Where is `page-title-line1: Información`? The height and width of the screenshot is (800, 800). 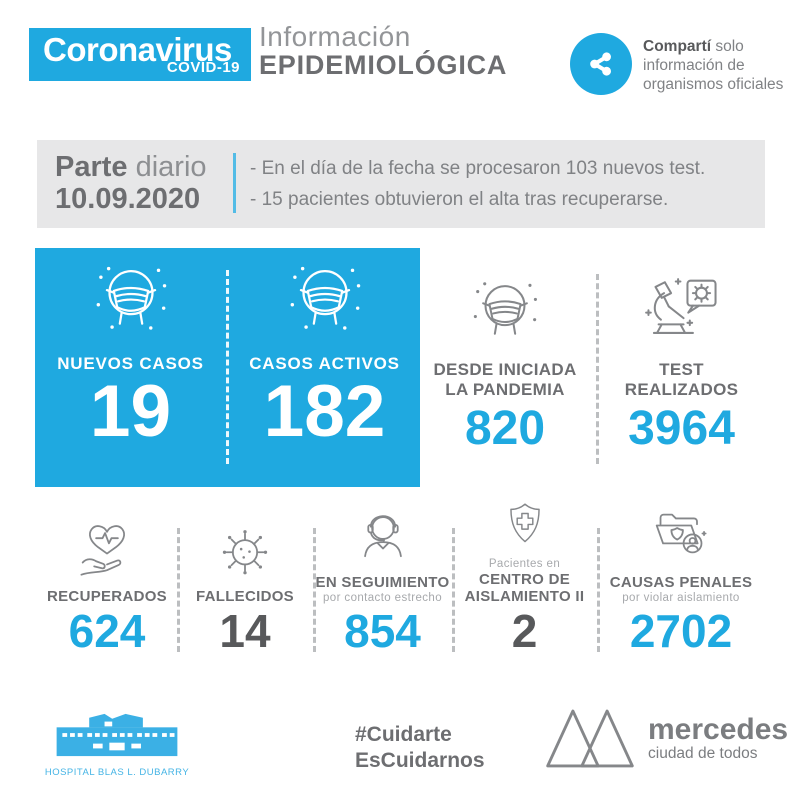
page-title-line1: Información is located at coordinates (335, 36).